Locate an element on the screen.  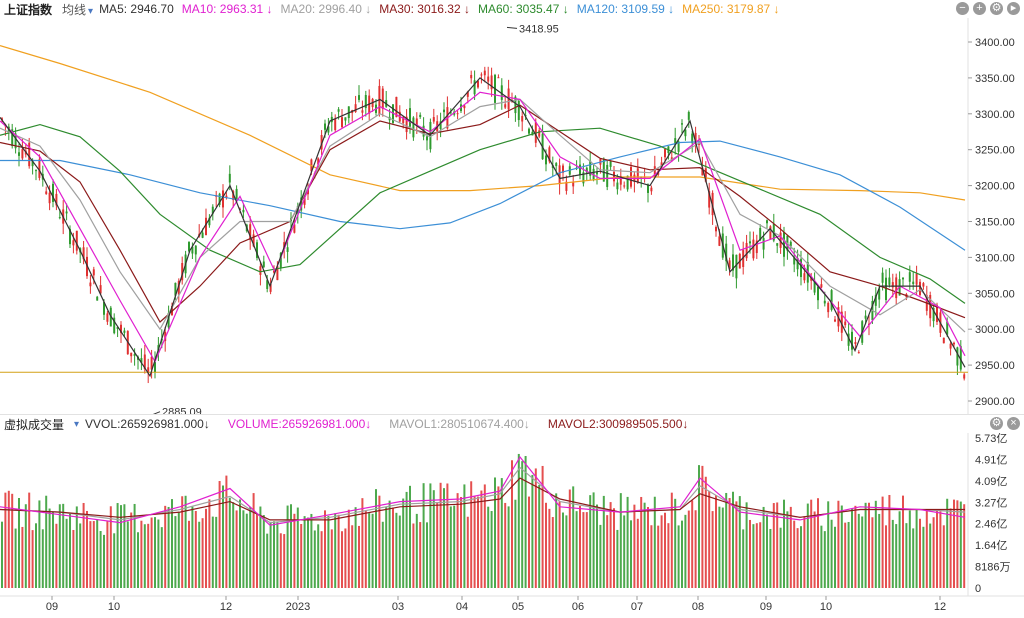
zoom-out-icon: − is located at coordinates (962, 8).